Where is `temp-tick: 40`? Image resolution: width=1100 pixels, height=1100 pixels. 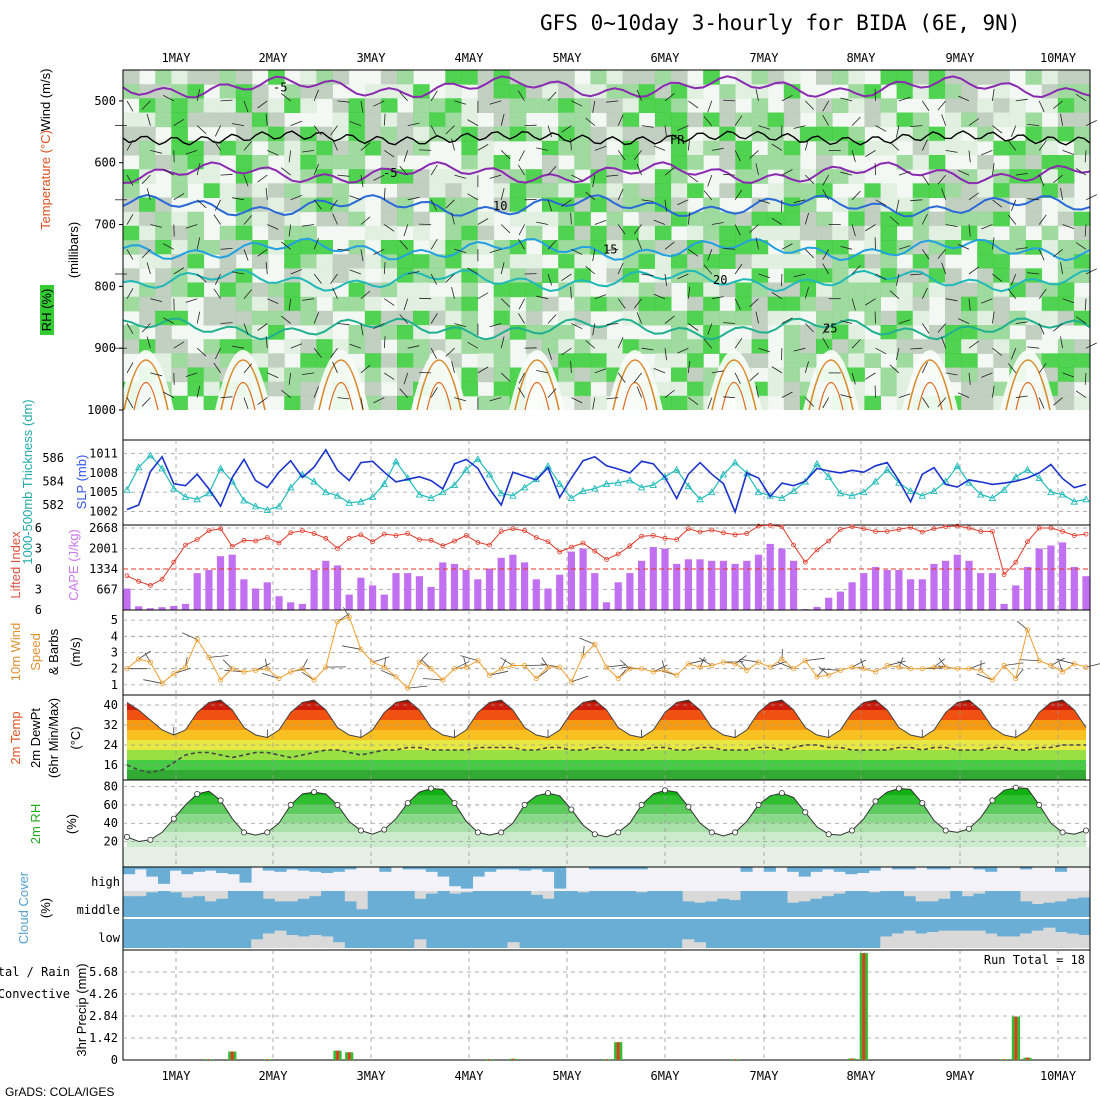 temp-tick: 40 is located at coordinates (111, 705).